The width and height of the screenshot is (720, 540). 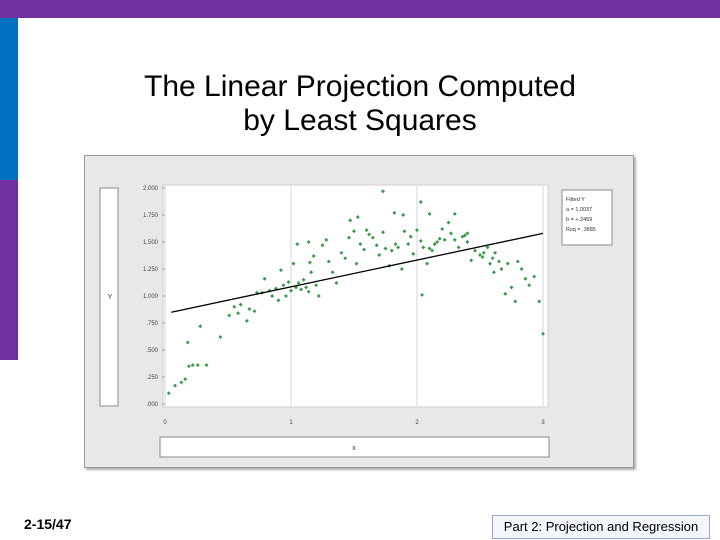 I want to click on slide-title-line2: by Least Squares, so click(x=360, y=120).